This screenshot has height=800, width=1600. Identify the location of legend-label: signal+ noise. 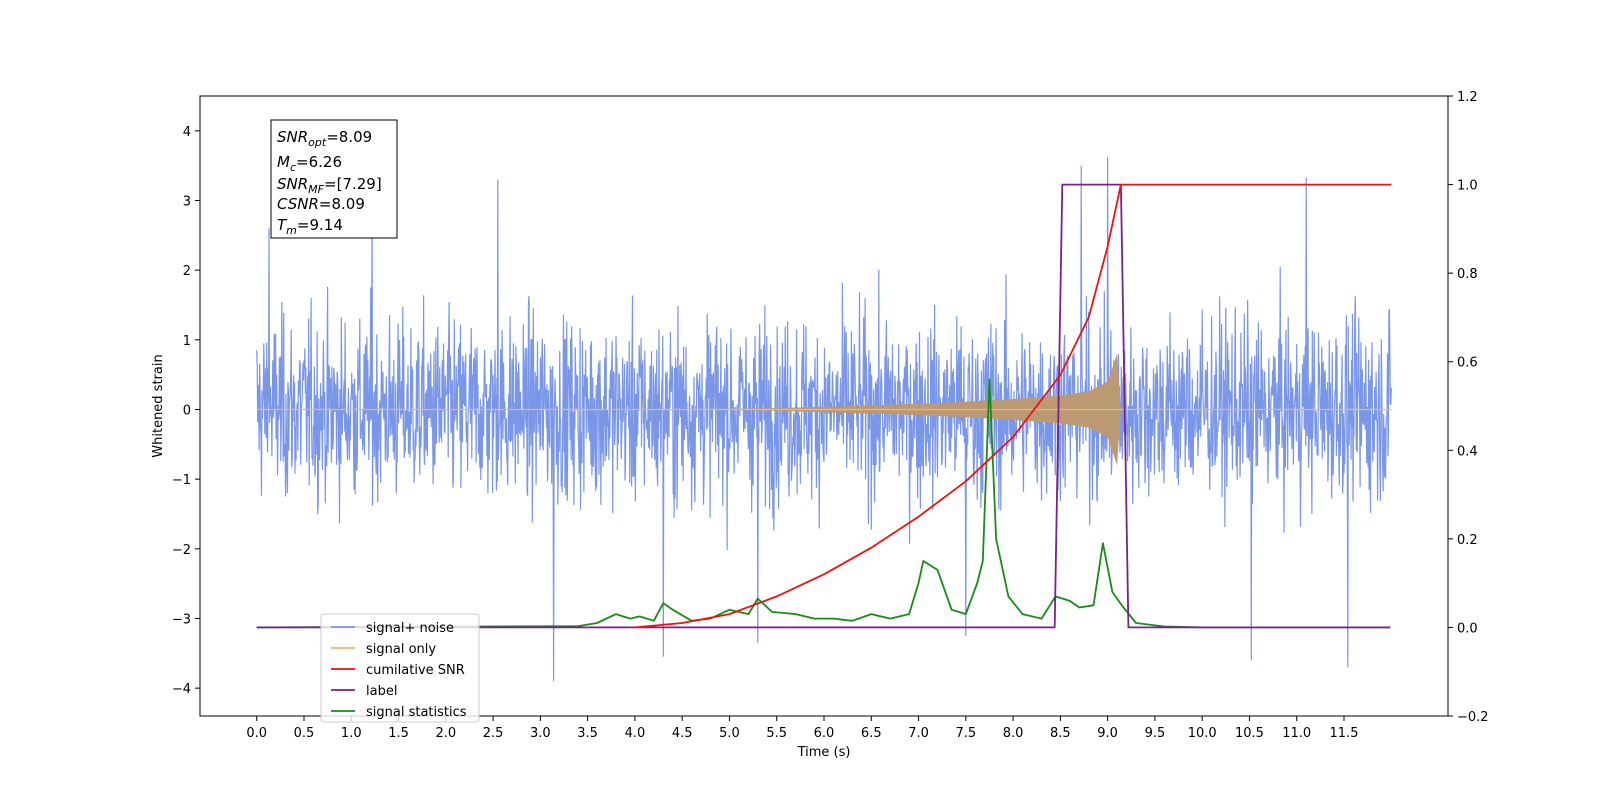
(410, 628).